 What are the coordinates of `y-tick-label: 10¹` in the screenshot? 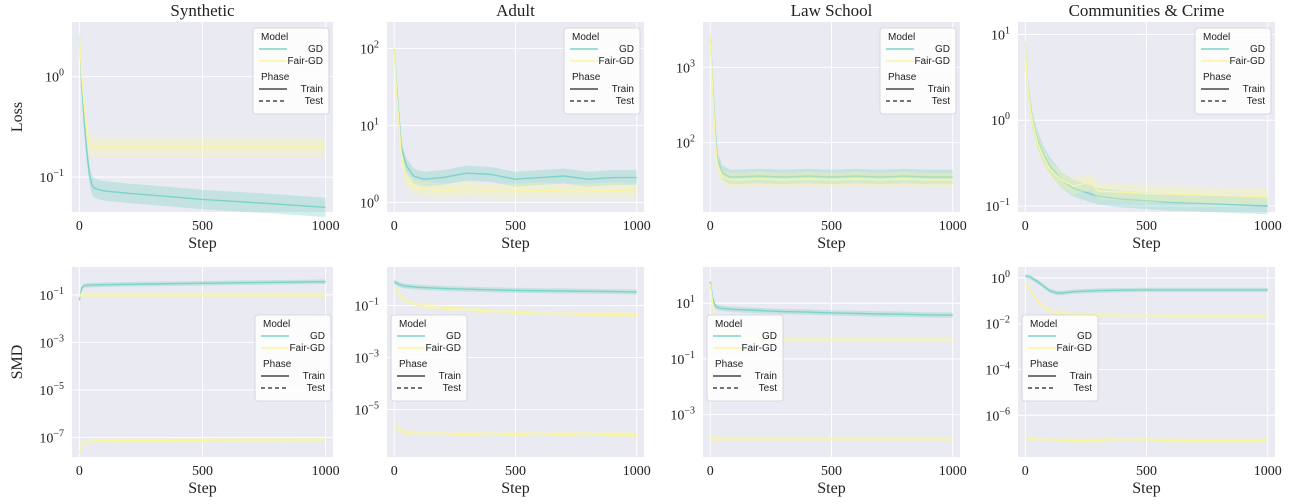 It's located at (685, 303).